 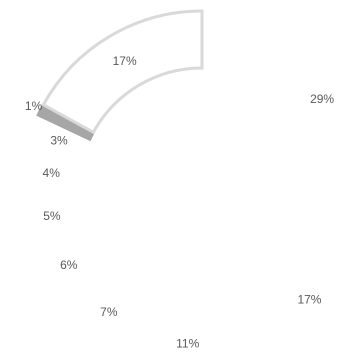 I want to click on data-label-8: 3%, so click(x=59, y=141).